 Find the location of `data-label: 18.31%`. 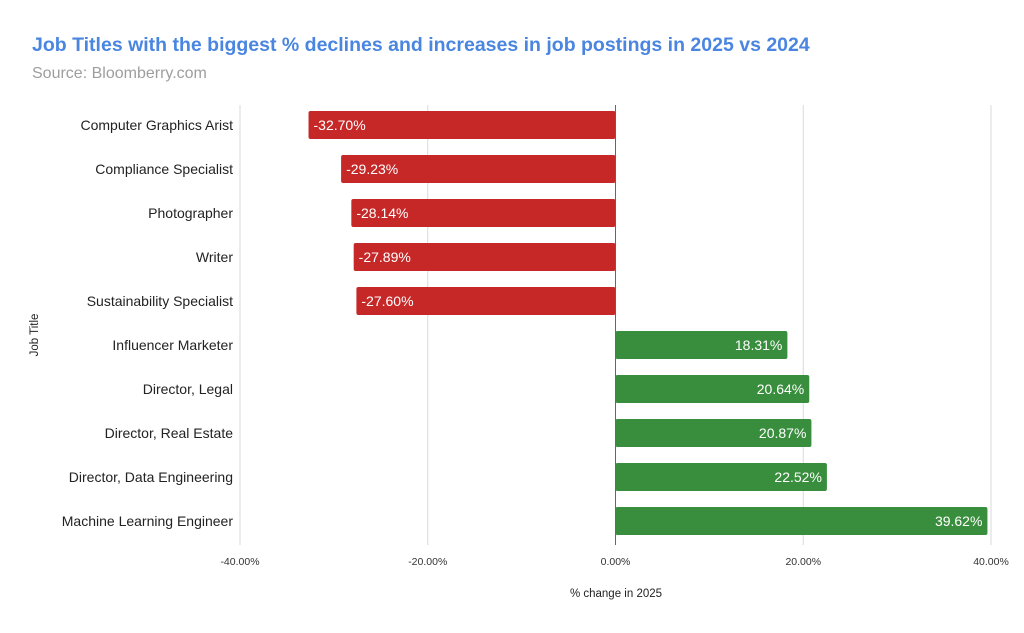

data-label: 18.31% is located at coordinates (758, 345).